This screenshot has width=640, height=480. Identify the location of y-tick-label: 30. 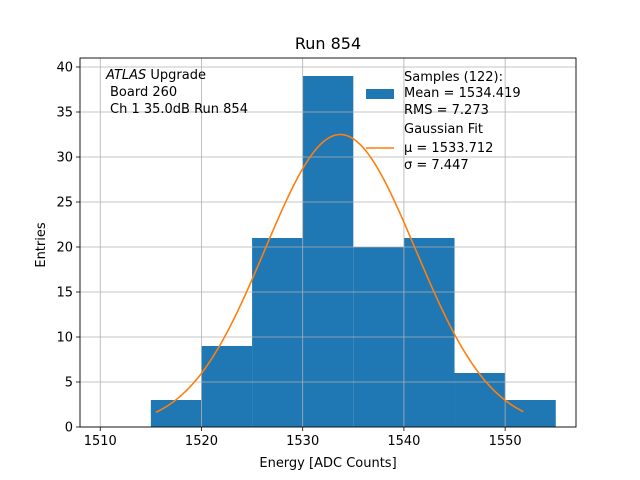
(64, 158).